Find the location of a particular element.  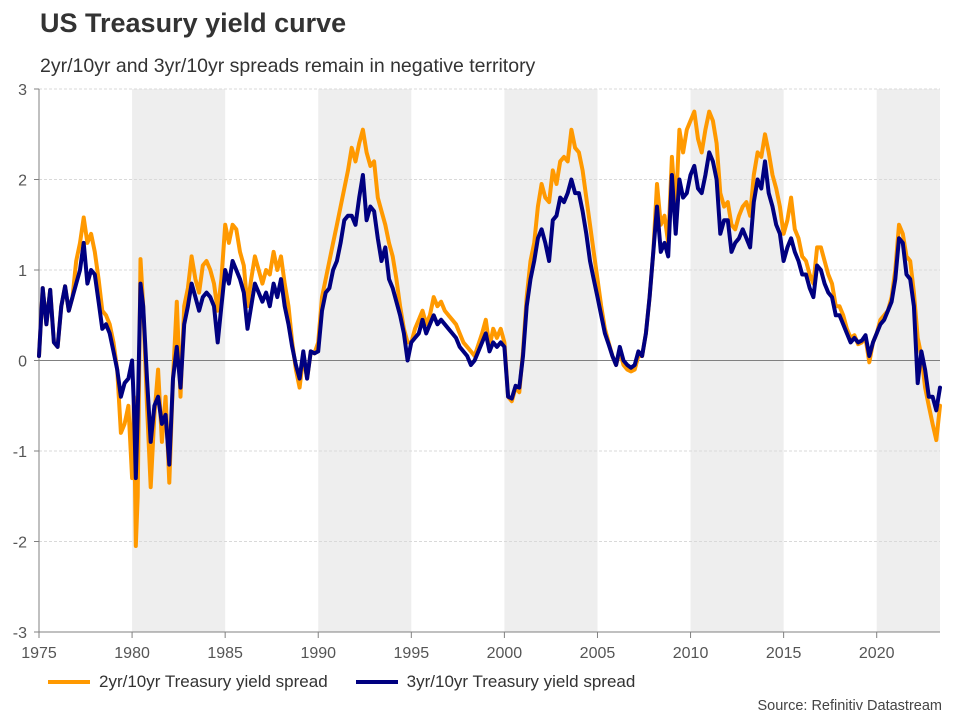

y-tick-label: 3 is located at coordinates (22, 90).